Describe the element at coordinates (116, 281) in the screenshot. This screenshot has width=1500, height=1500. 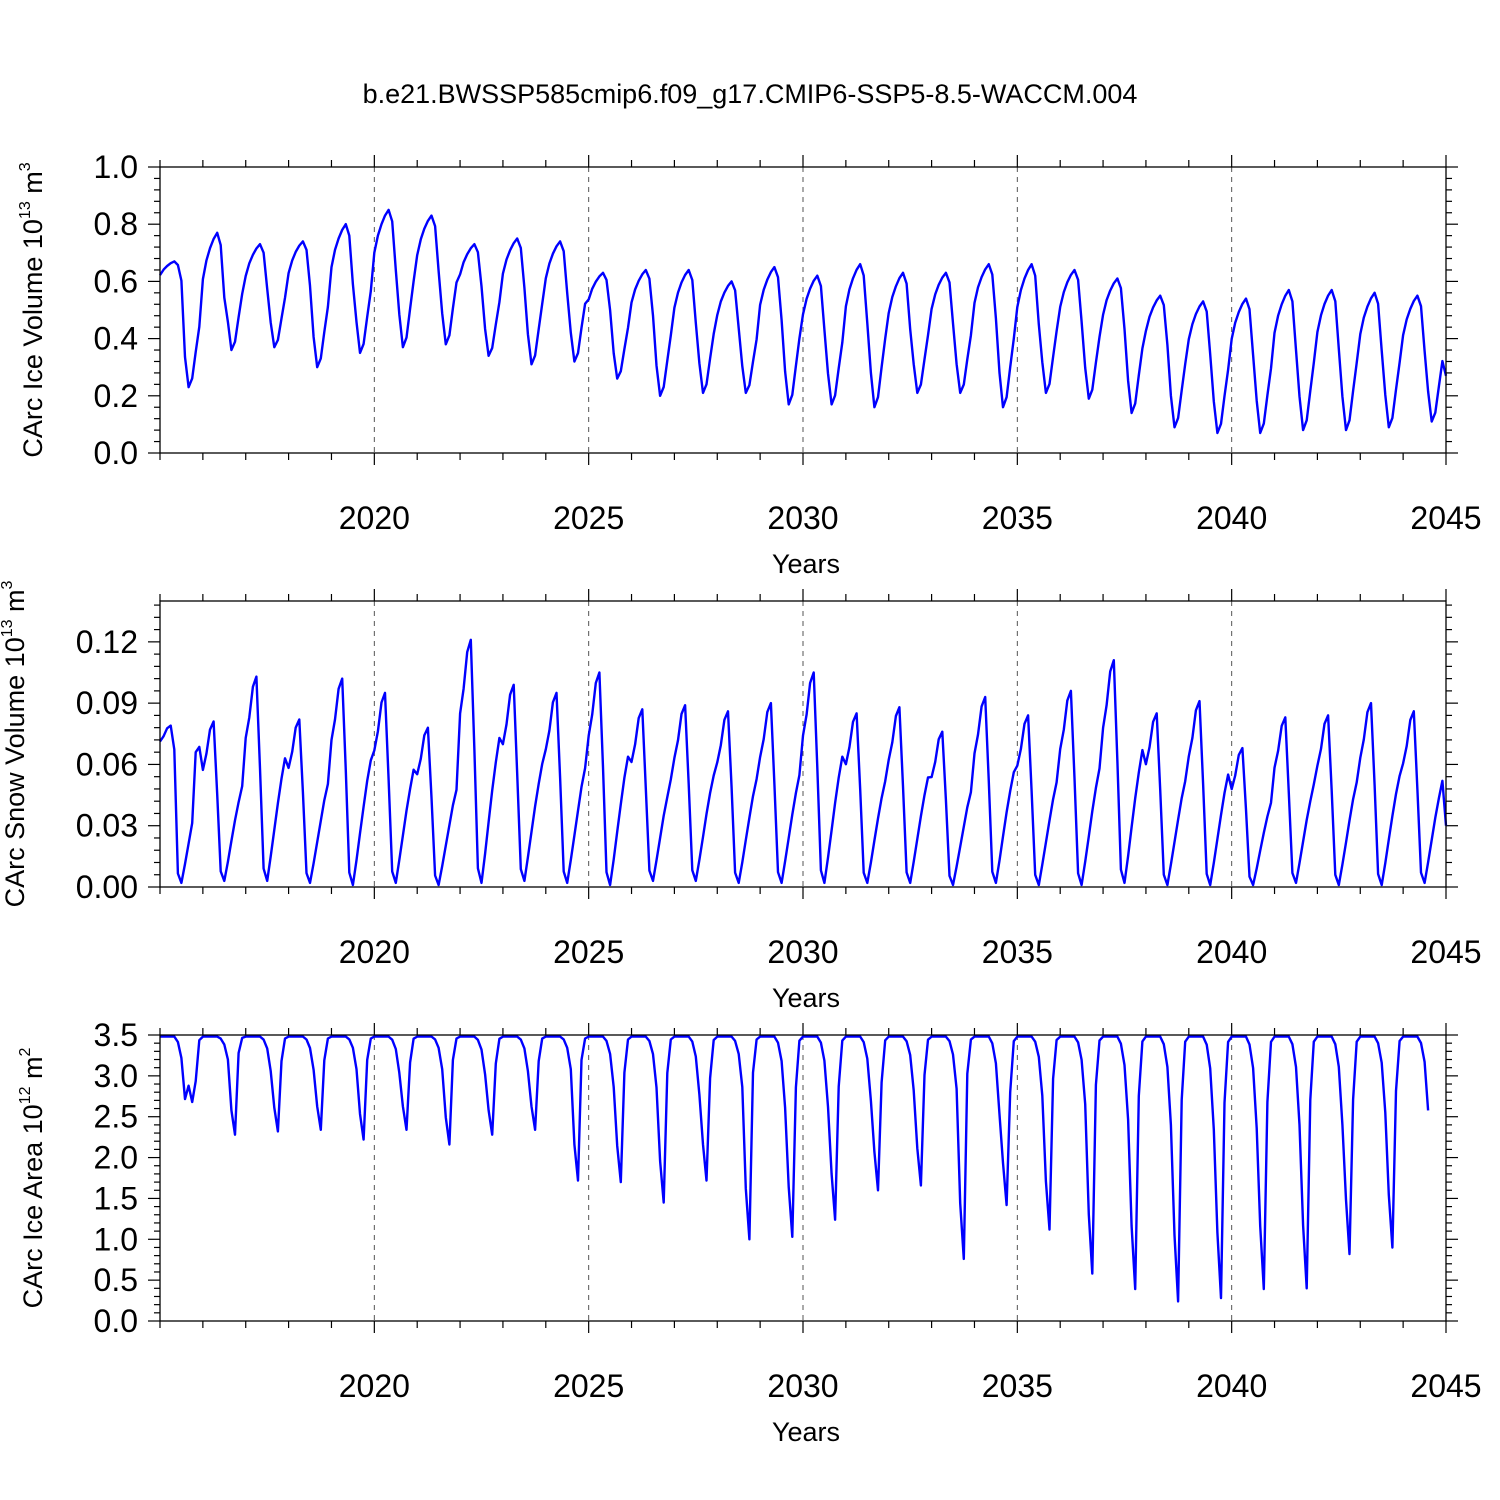
I see `ice-volume-ytick-label: 0.6` at that location.